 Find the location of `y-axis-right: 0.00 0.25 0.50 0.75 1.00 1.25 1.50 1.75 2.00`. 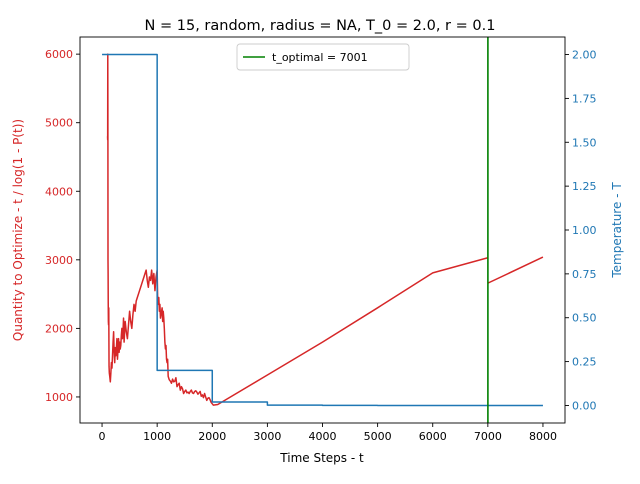

y-axis-right: 0.00 0.25 0.50 0.75 1.00 1.25 1.50 1.75 2.00 is located at coordinates (581, 230).